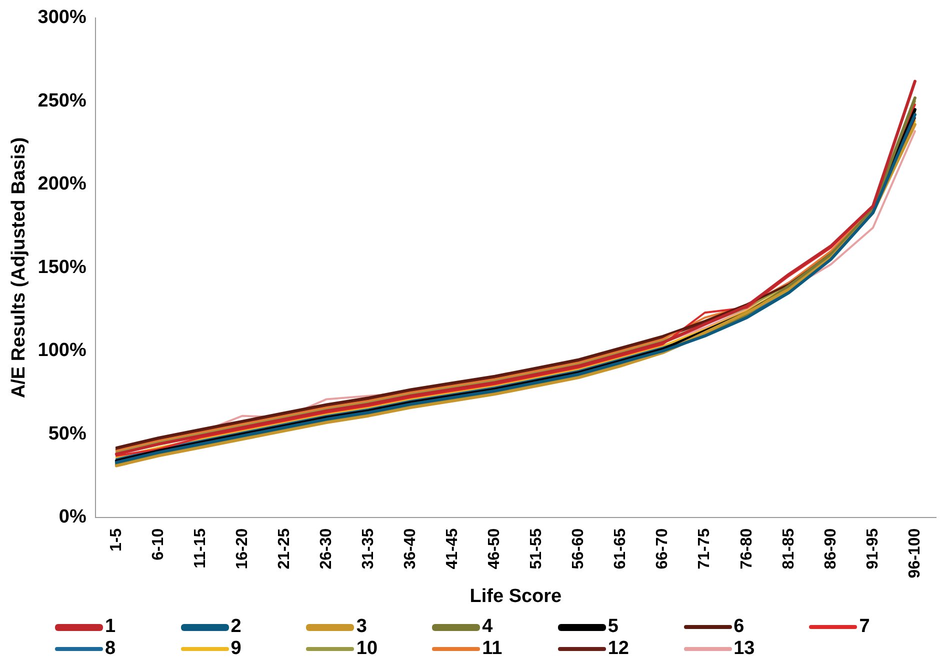 This screenshot has width=942, height=664. Describe the element at coordinates (19, 267) in the screenshot. I see `y-axis-title: A/E Results (Adjusted Basis)` at that location.